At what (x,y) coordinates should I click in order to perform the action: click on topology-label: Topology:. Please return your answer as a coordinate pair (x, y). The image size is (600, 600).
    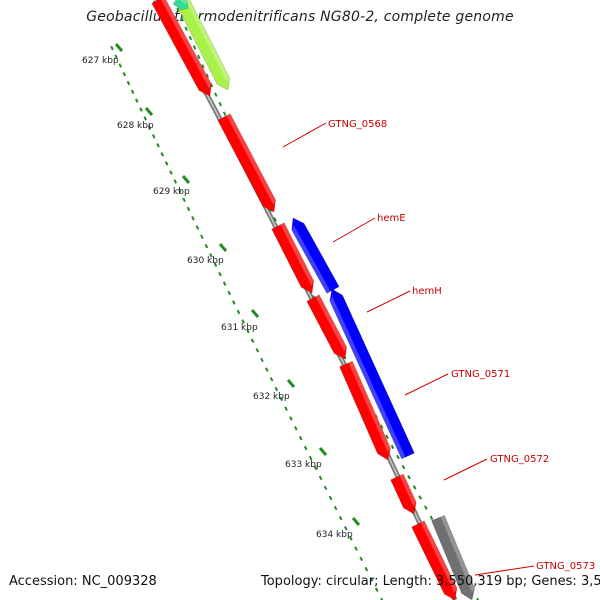
    Looking at the image, I should click on (291, 581).